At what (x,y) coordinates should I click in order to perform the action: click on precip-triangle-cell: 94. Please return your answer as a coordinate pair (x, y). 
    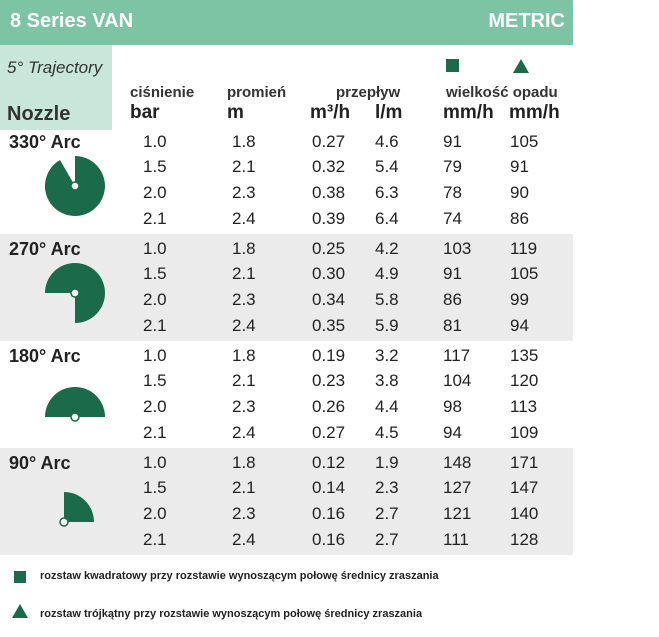
    Looking at the image, I should click on (519, 325).